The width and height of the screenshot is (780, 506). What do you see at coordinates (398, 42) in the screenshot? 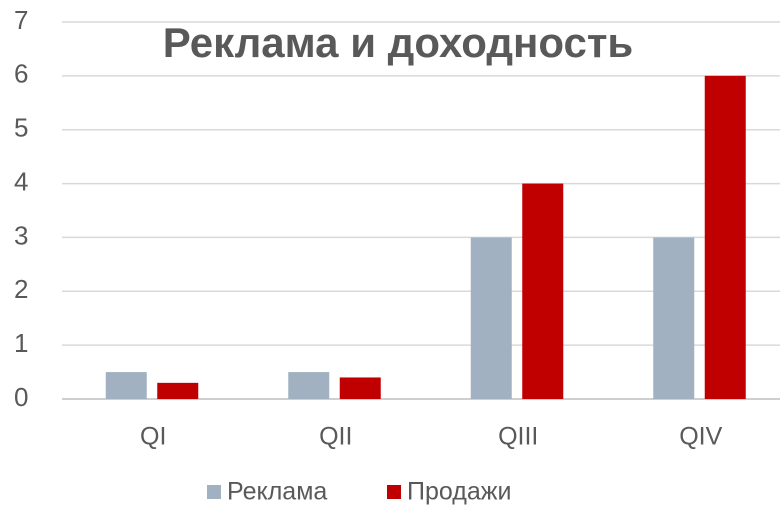
I see `chart-title: Реклама и доходность` at bounding box center [398, 42].